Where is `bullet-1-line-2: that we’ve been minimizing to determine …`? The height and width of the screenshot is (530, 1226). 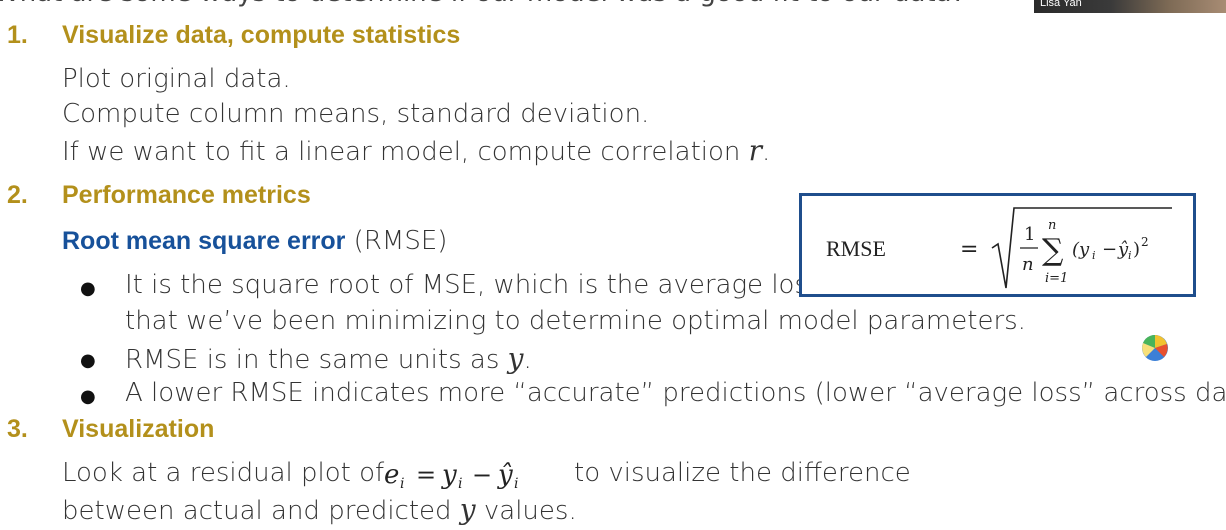
bullet-1-line-2: that we’ve been minimizing to determine … is located at coordinates (575, 321).